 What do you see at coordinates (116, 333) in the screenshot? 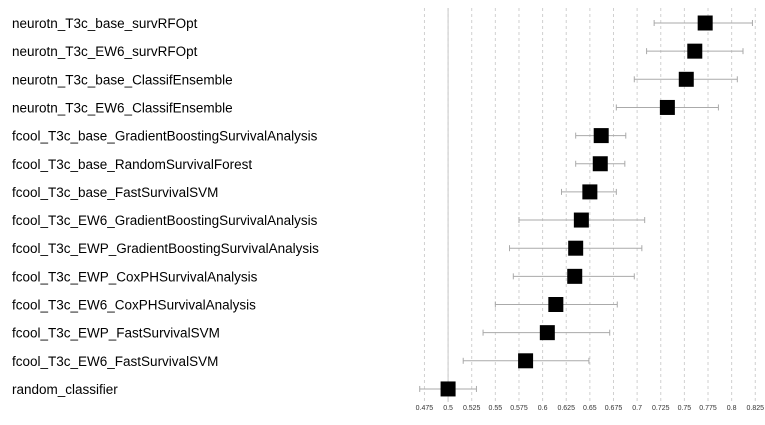
I see `row-label: fcool_T3c_EWP_FastSurvivalSVM` at bounding box center [116, 333].